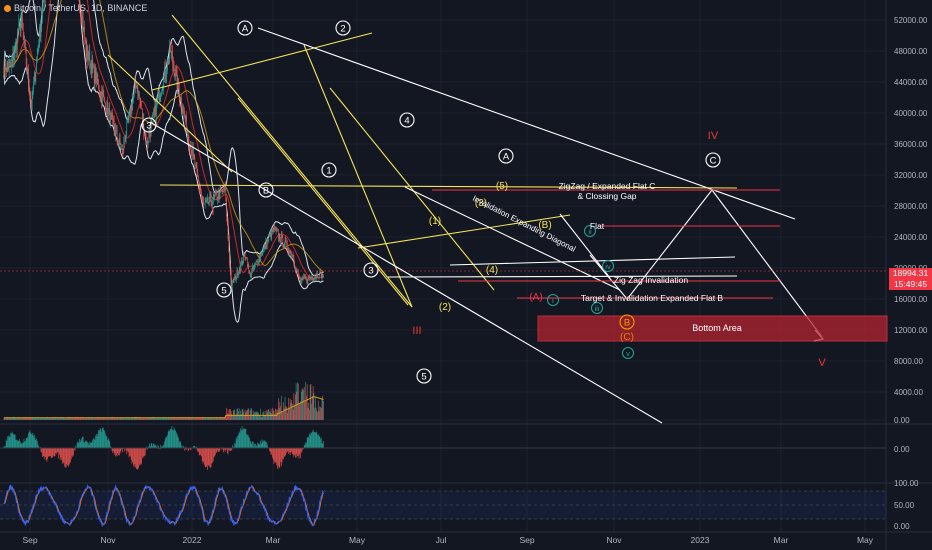 Image resolution: width=932 pixels, height=550 pixels. I want to click on bottom-area-zone, so click(712, 328).